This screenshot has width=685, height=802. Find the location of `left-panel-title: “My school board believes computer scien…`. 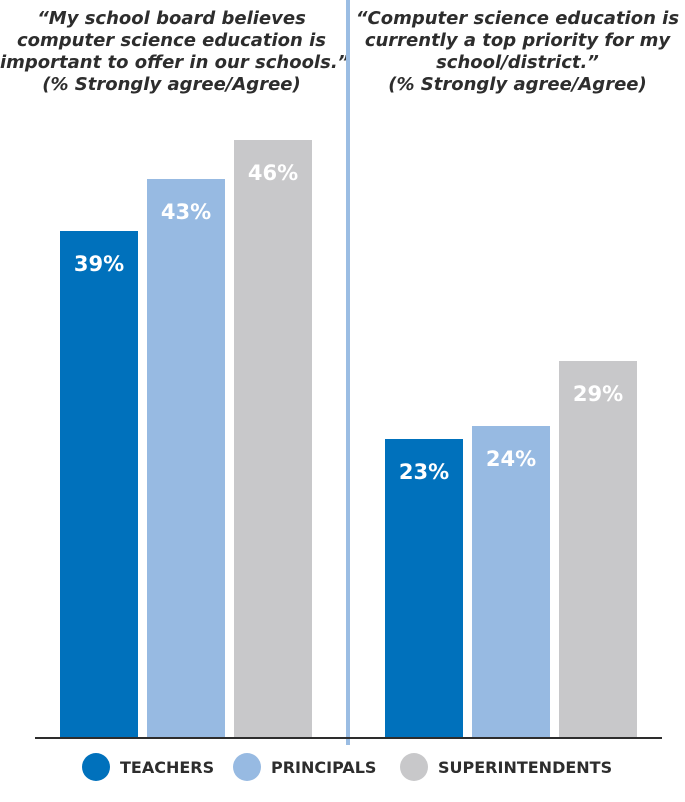

left-panel-title: “My school board believes computer scien… is located at coordinates (175, 52).